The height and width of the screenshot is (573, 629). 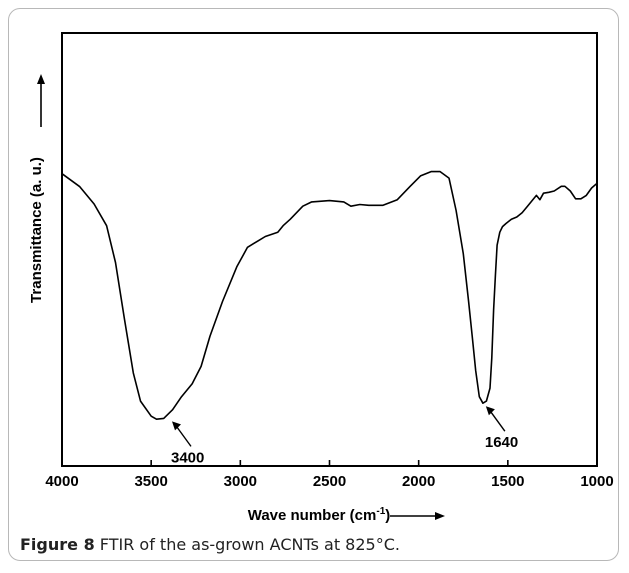 I want to click on caption-lead: Figure 8, so click(x=57, y=544).